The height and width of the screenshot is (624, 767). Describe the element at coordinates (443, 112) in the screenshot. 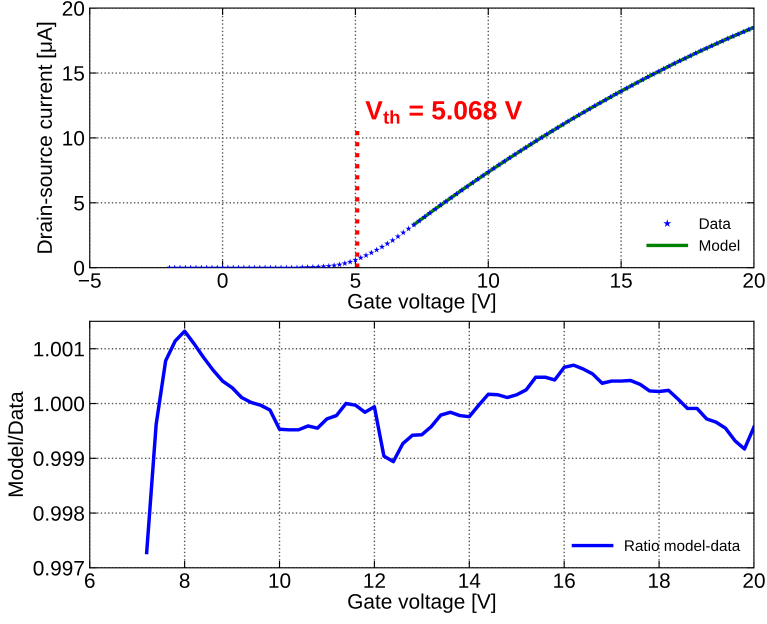

I see `annotation: V$_{th}$ = 5.068 V` at that location.